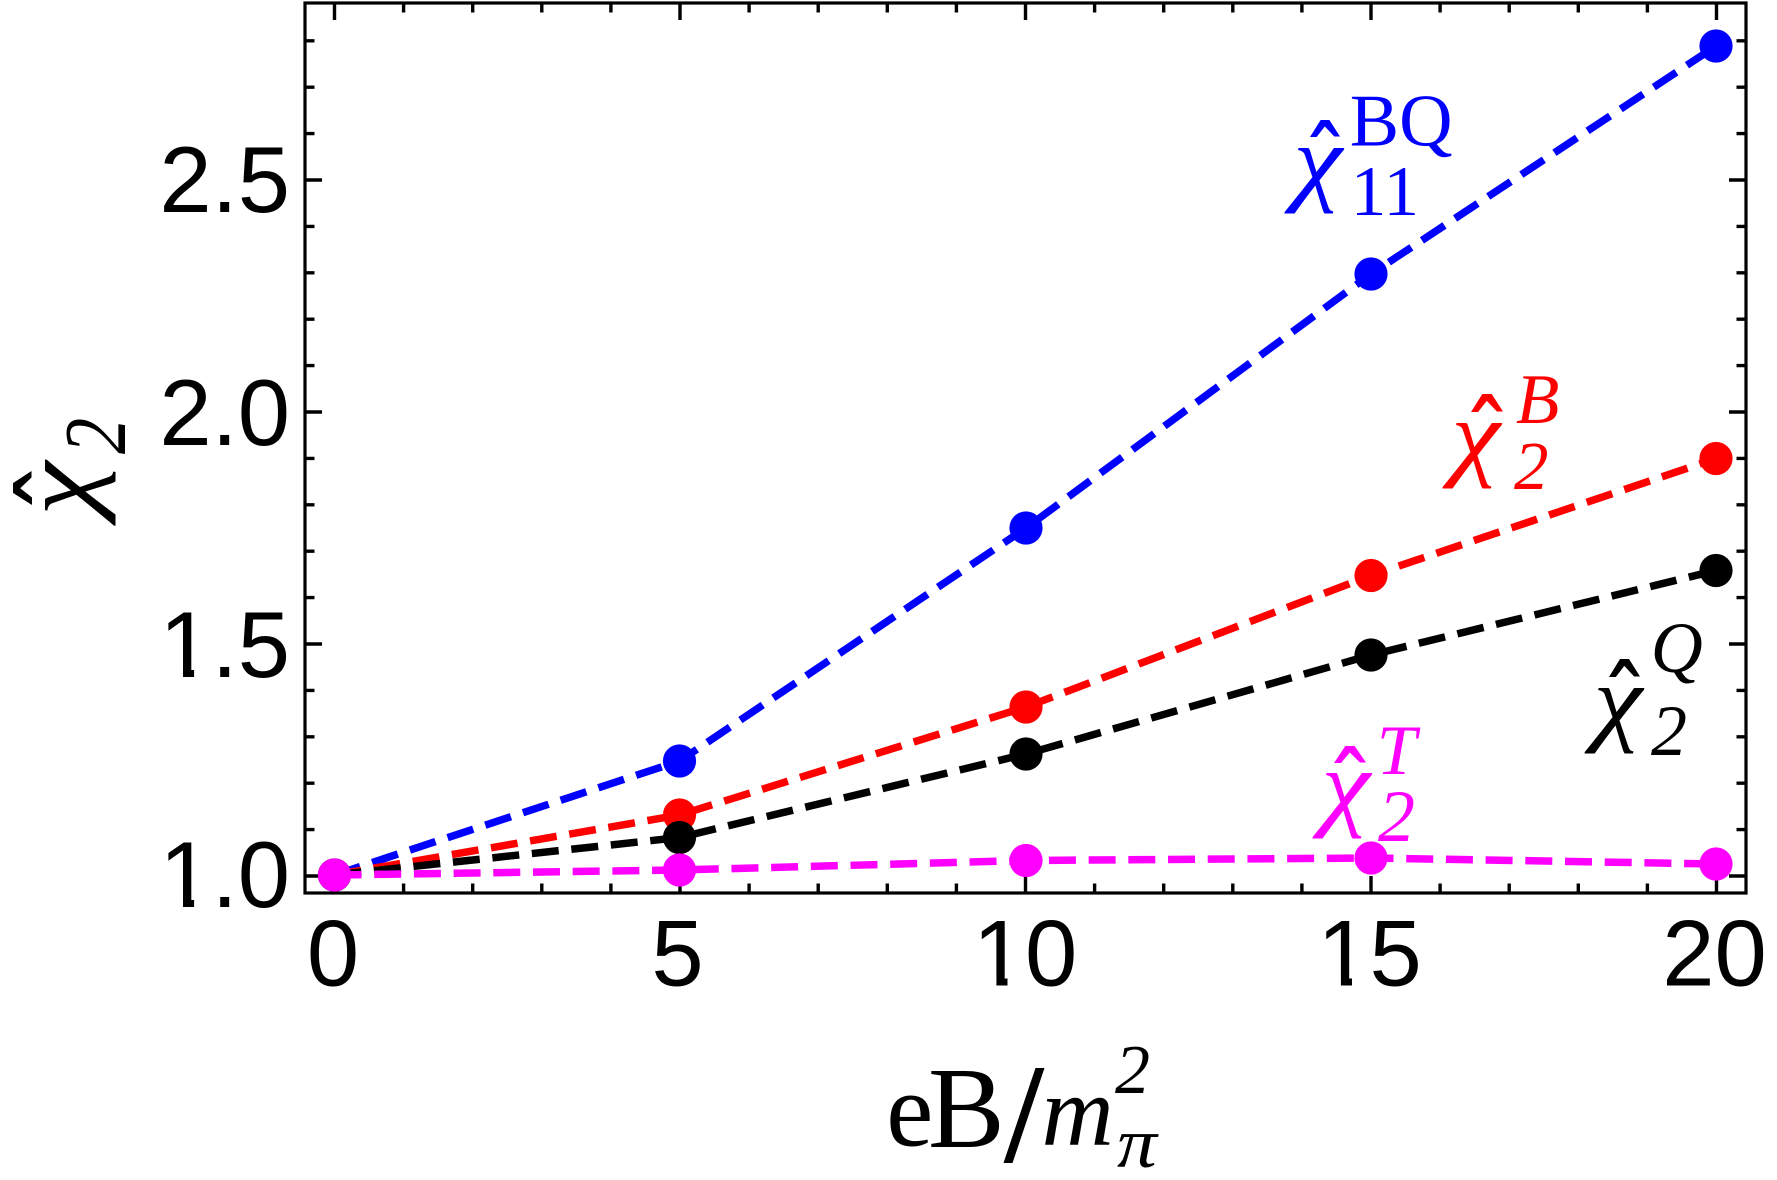  I want to click on svg-text: 20, so click(1714, 953).